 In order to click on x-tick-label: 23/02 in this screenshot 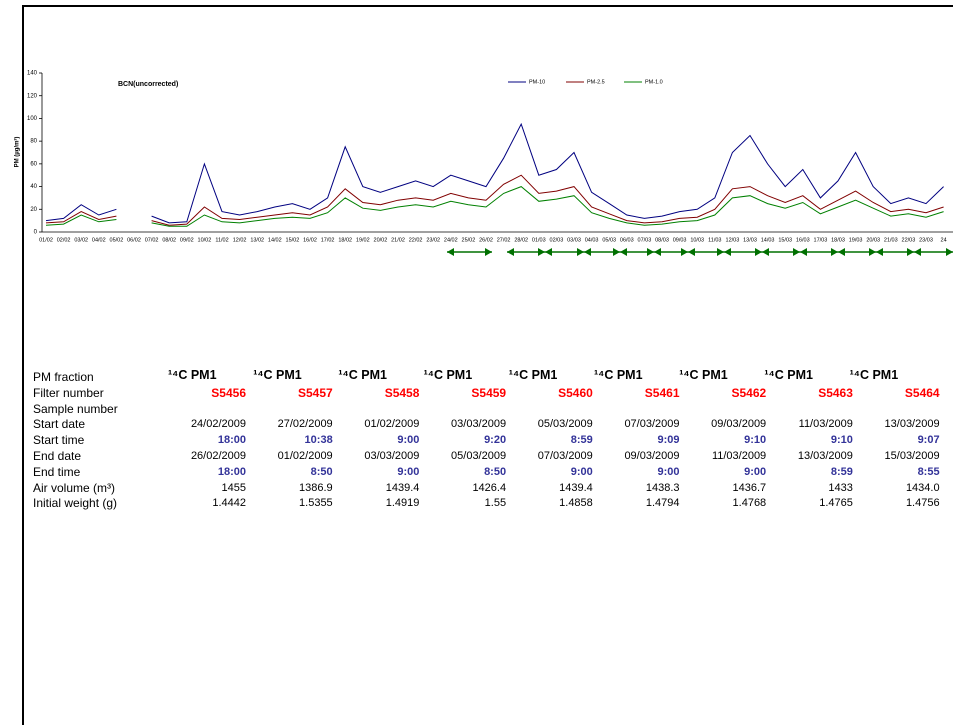, I will do `click(433, 240)`.